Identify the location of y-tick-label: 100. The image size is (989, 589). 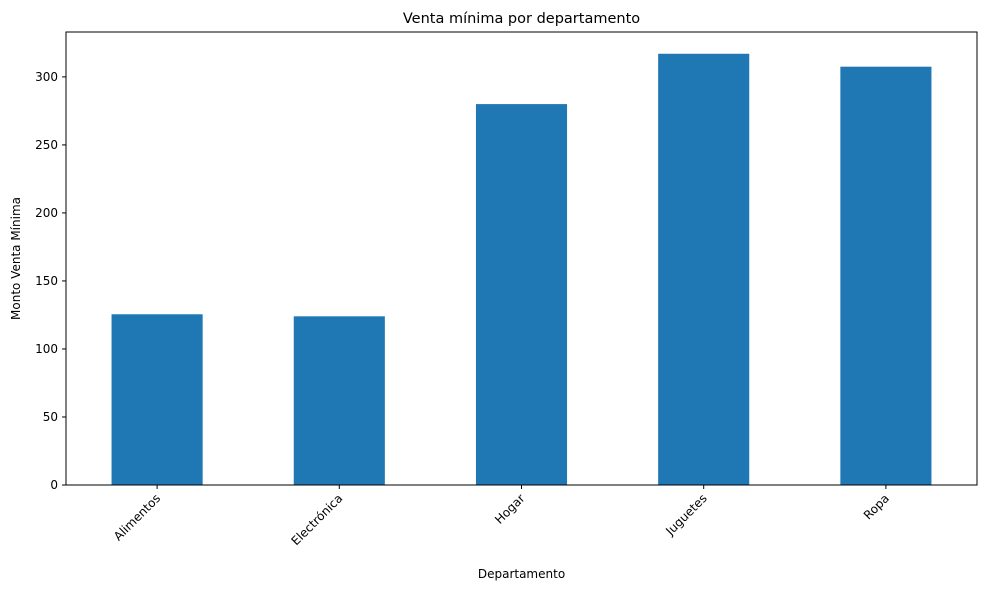
(46, 349).